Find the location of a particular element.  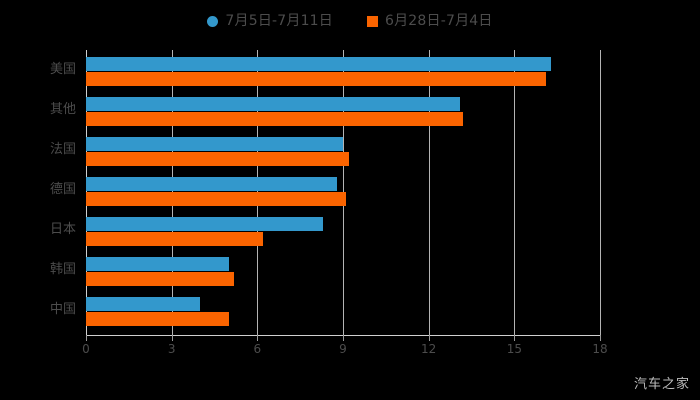

y-axis-label: 其他 is located at coordinates (62, 109).